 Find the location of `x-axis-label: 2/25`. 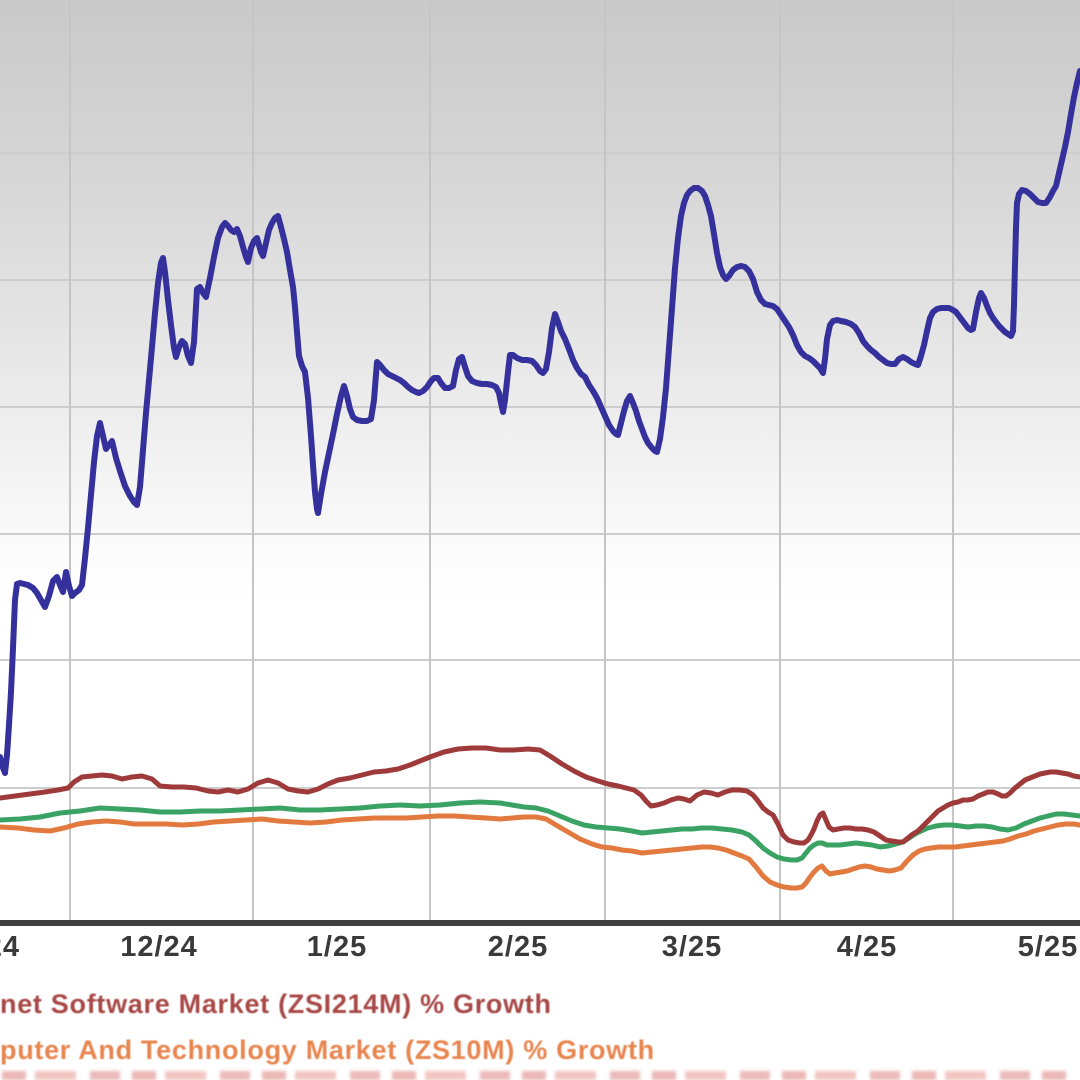

x-axis-label: 2/25 is located at coordinates (518, 947).